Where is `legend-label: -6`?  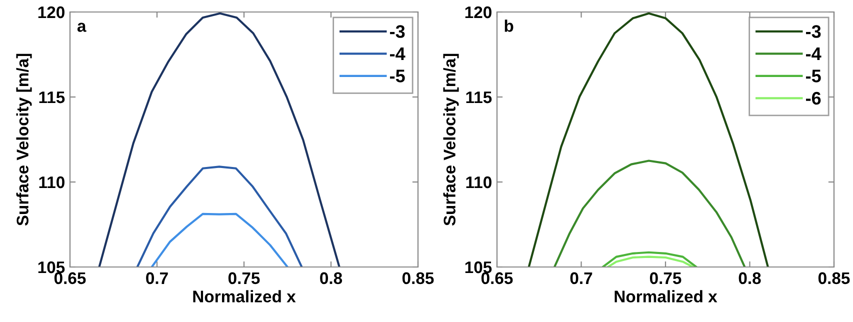
legend-label: -6 is located at coordinates (813, 98).